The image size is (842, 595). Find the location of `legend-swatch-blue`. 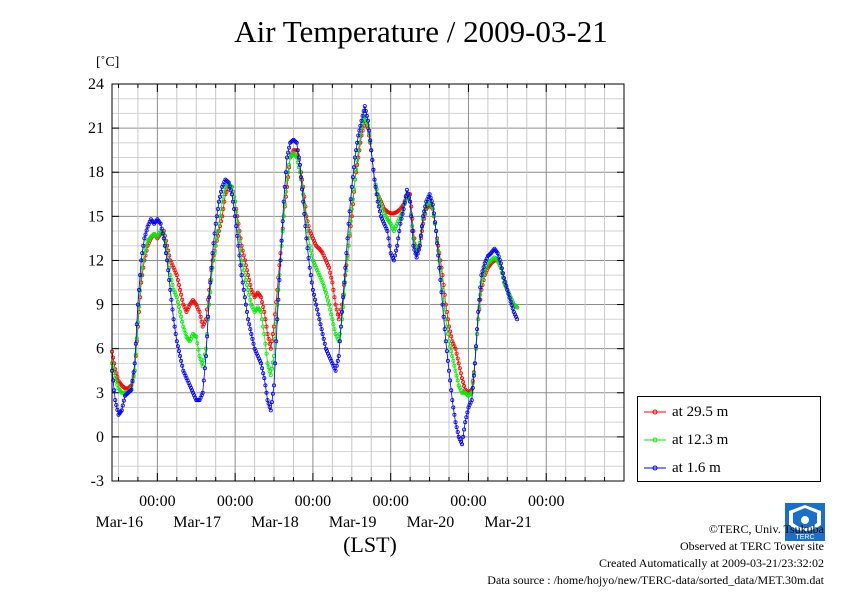

legend-swatch-blue is located at coordinates (655, 468).